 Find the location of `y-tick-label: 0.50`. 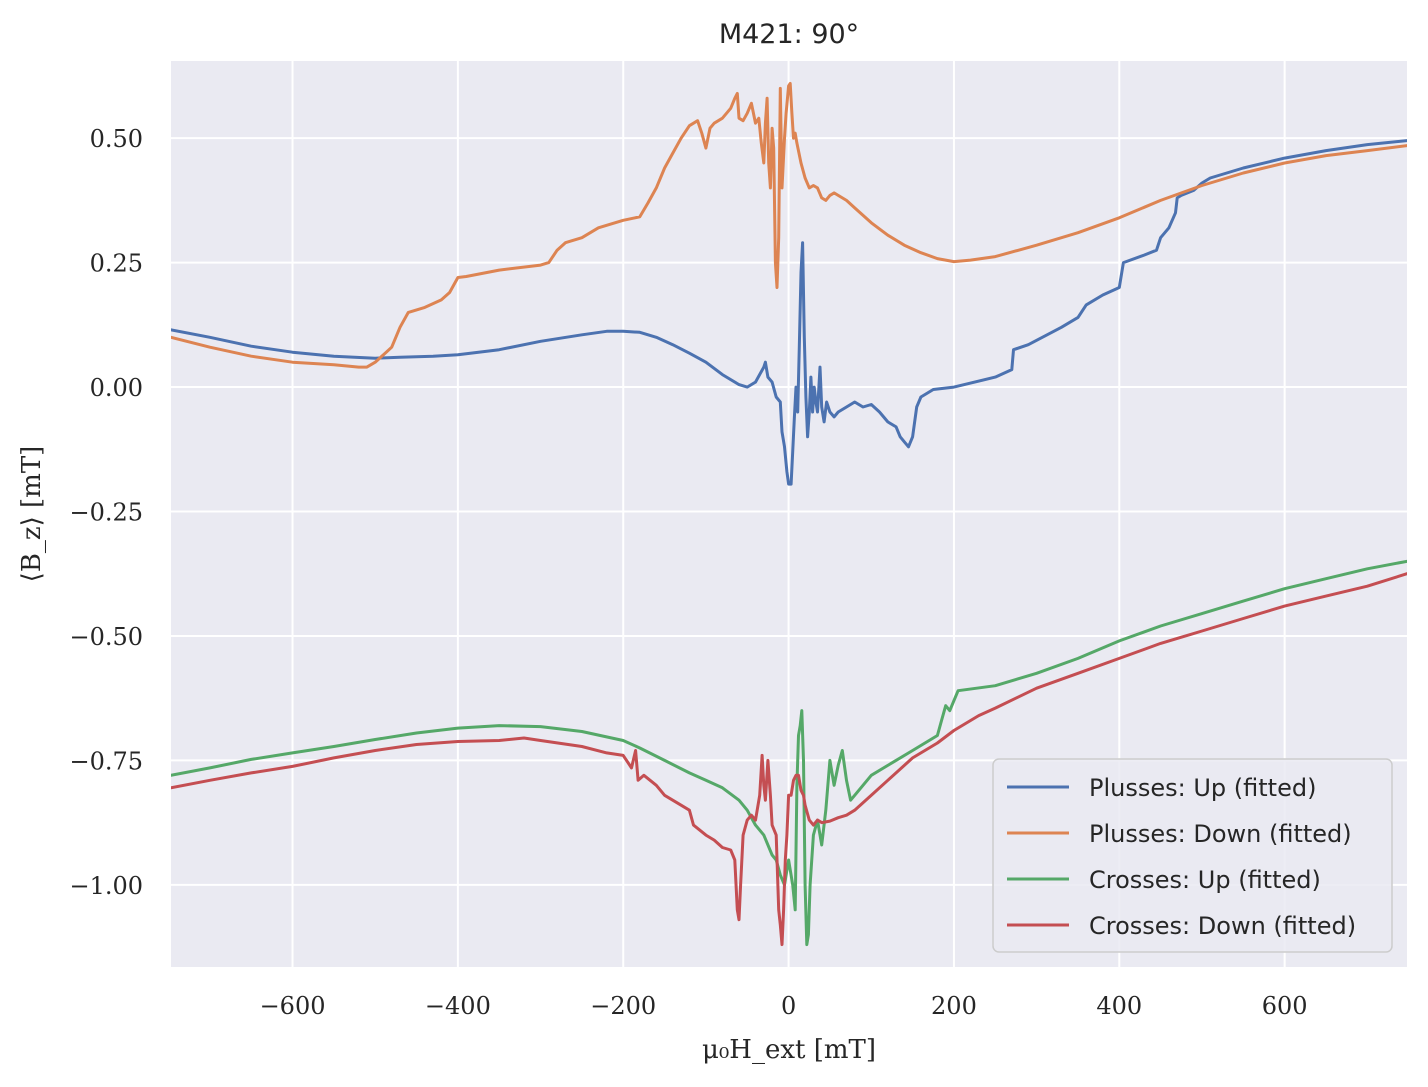

y-tick-label: 0.50 is located at coordinates (116, 139).